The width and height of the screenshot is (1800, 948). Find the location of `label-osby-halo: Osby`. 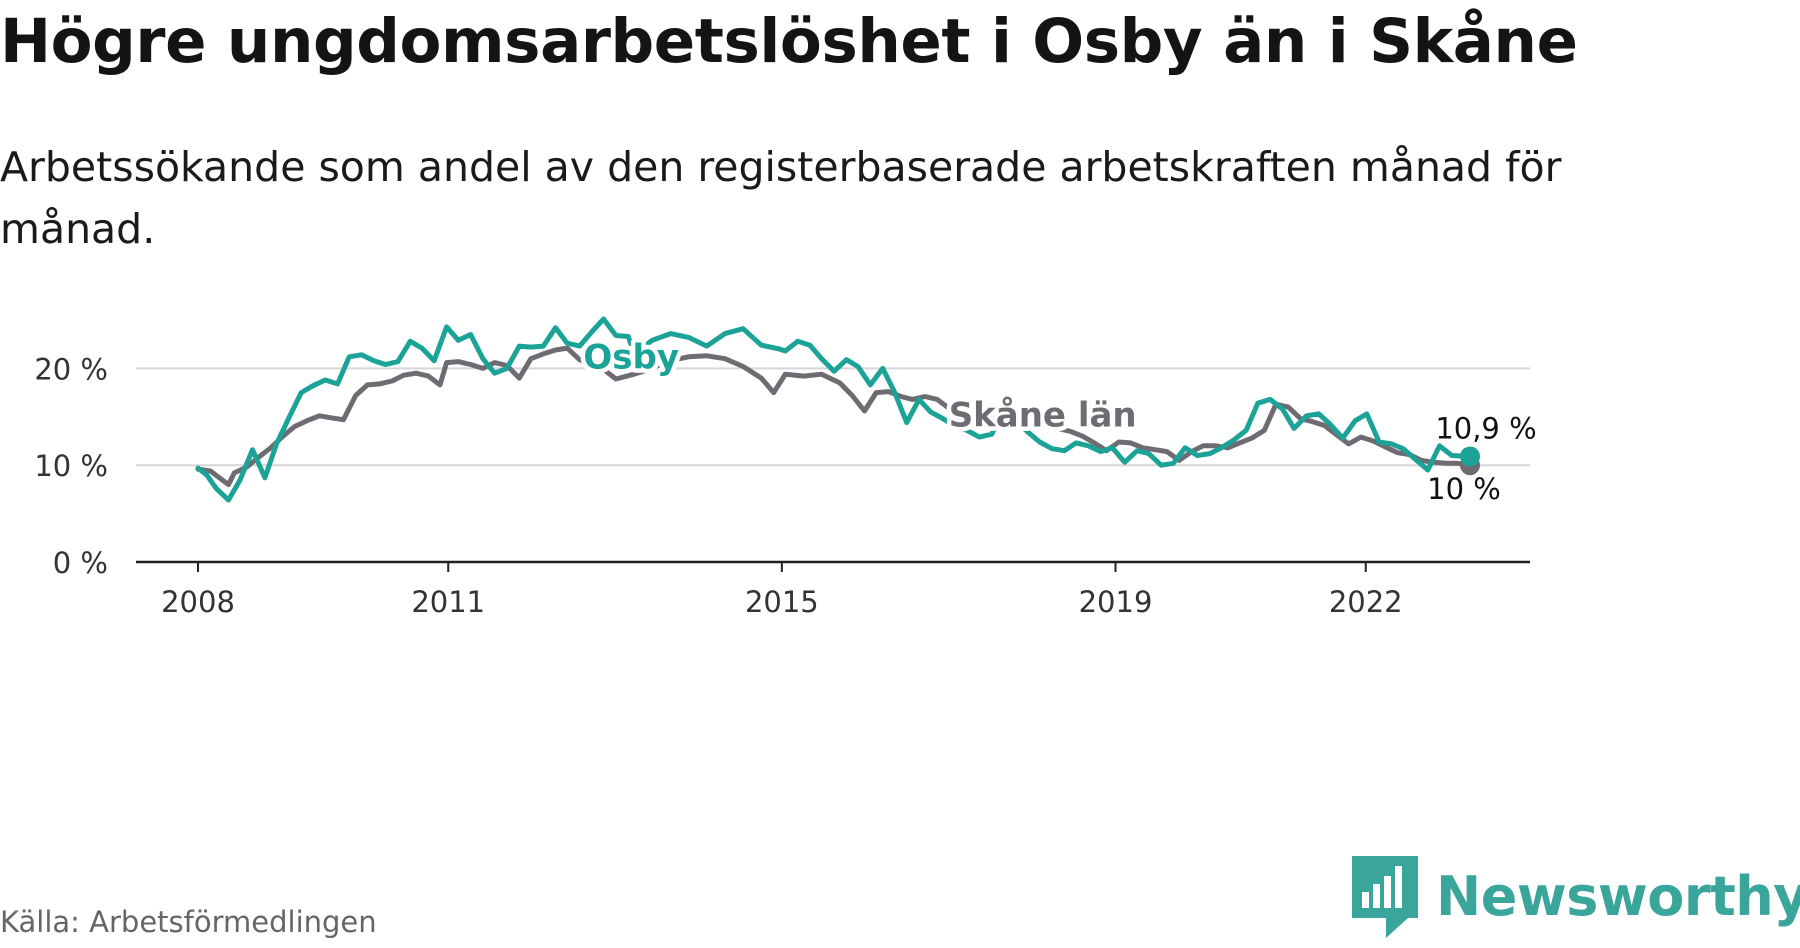

label-osby-halo: Osby is located at coordinates (631, 357).